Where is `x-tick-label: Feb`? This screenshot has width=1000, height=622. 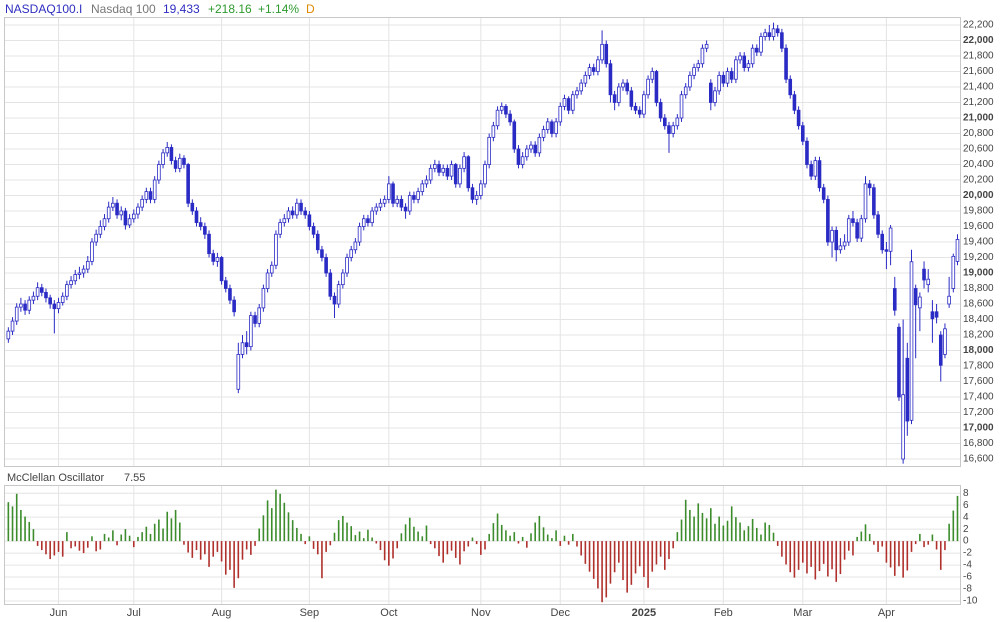 x-tick-label: Feb is located at coordinates (723, 613).